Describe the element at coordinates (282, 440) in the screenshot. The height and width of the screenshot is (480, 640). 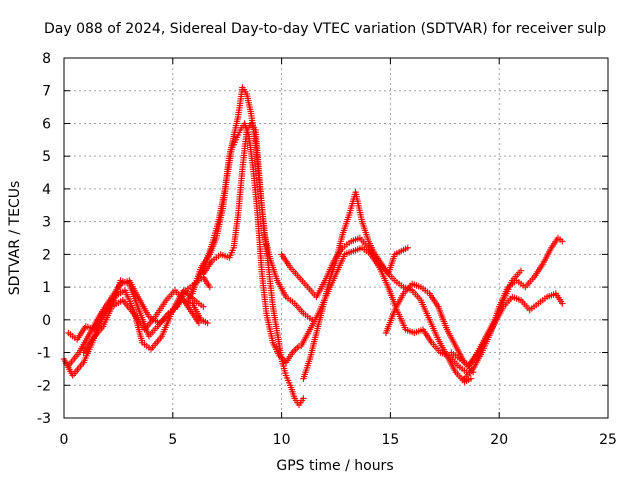
I see `x-tick-label: 10` at that location.